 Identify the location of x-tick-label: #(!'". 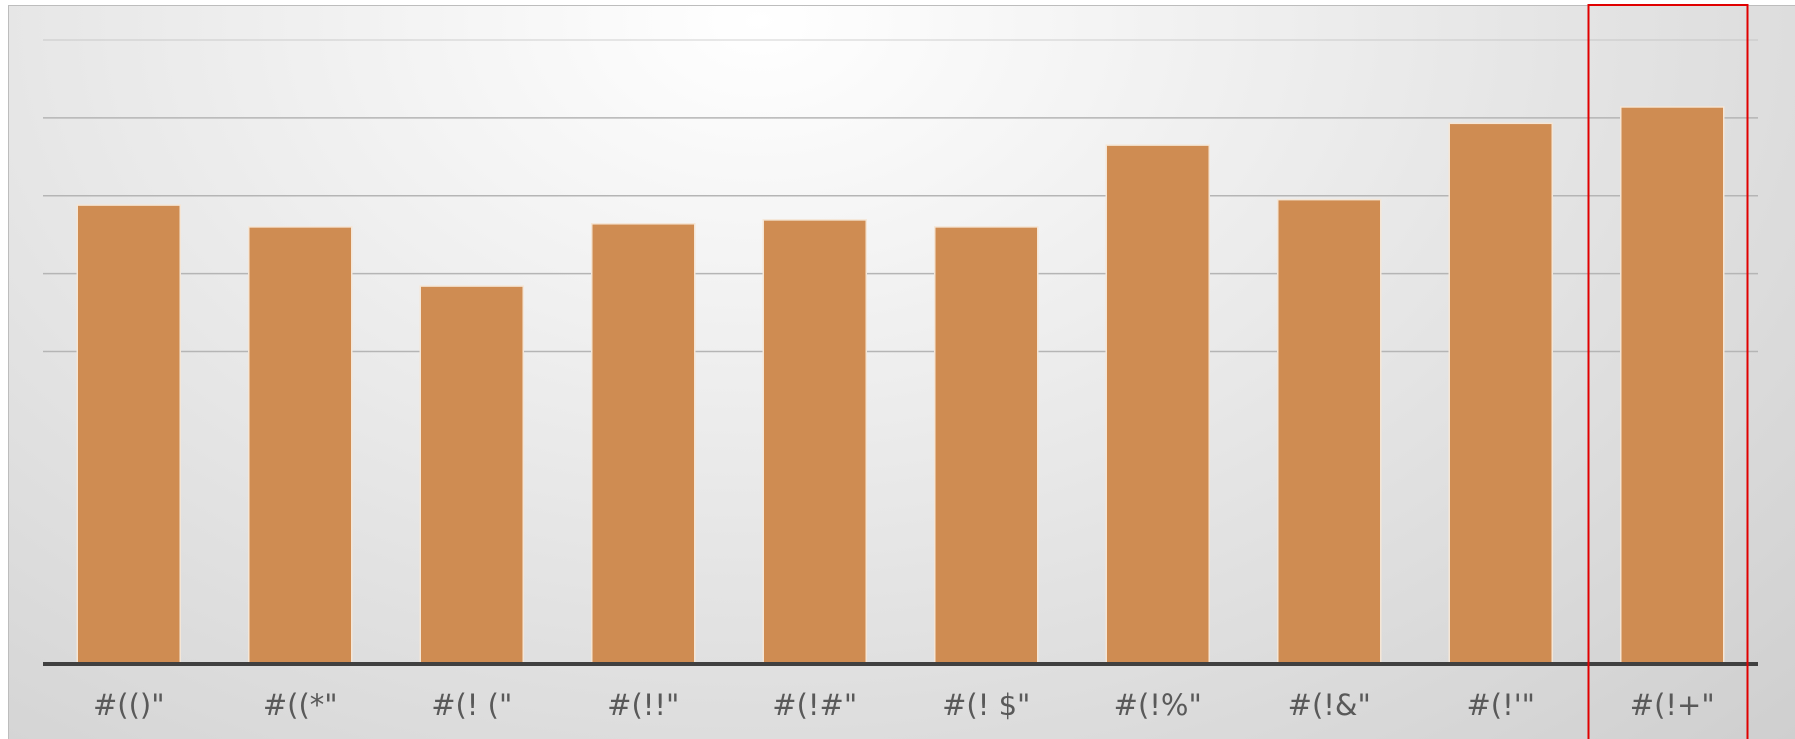
(1500, 705).